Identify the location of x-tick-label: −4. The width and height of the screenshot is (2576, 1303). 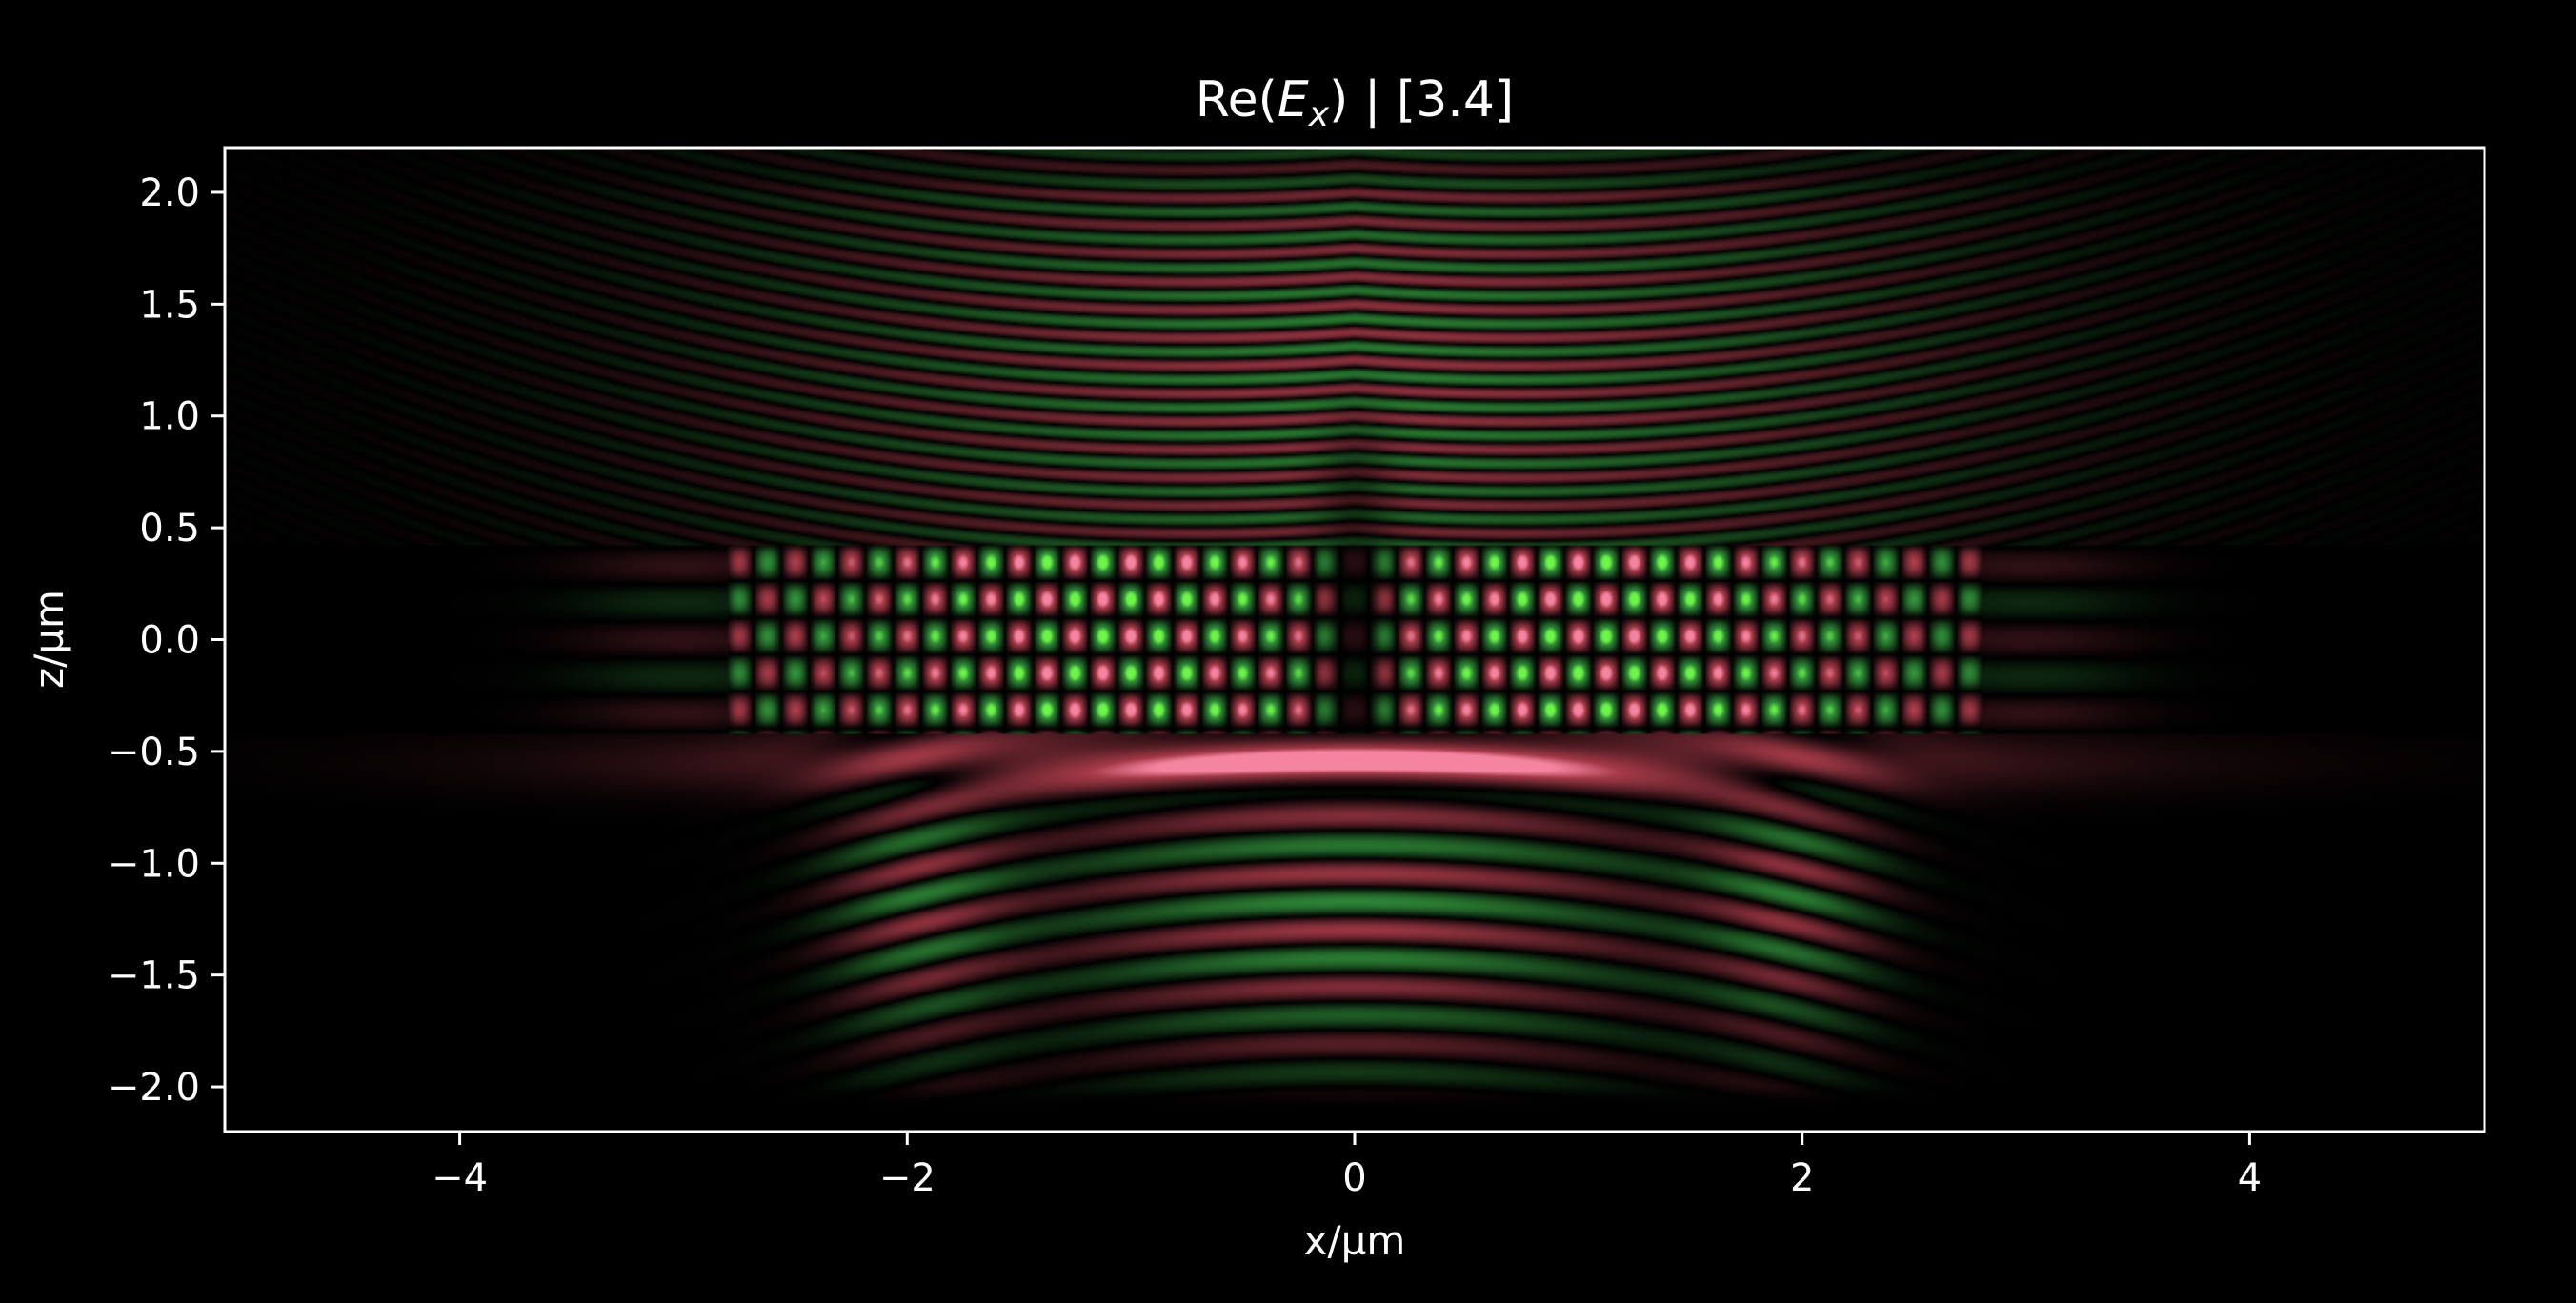
(460, 1178).